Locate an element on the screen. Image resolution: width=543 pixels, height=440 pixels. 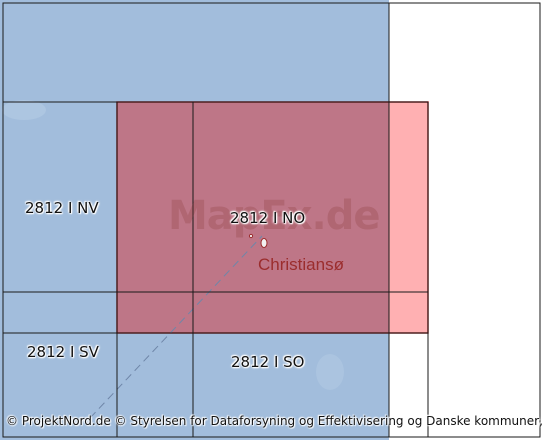
sheet-label-nv: 2812 I NV is located at coordinates (62, 208).